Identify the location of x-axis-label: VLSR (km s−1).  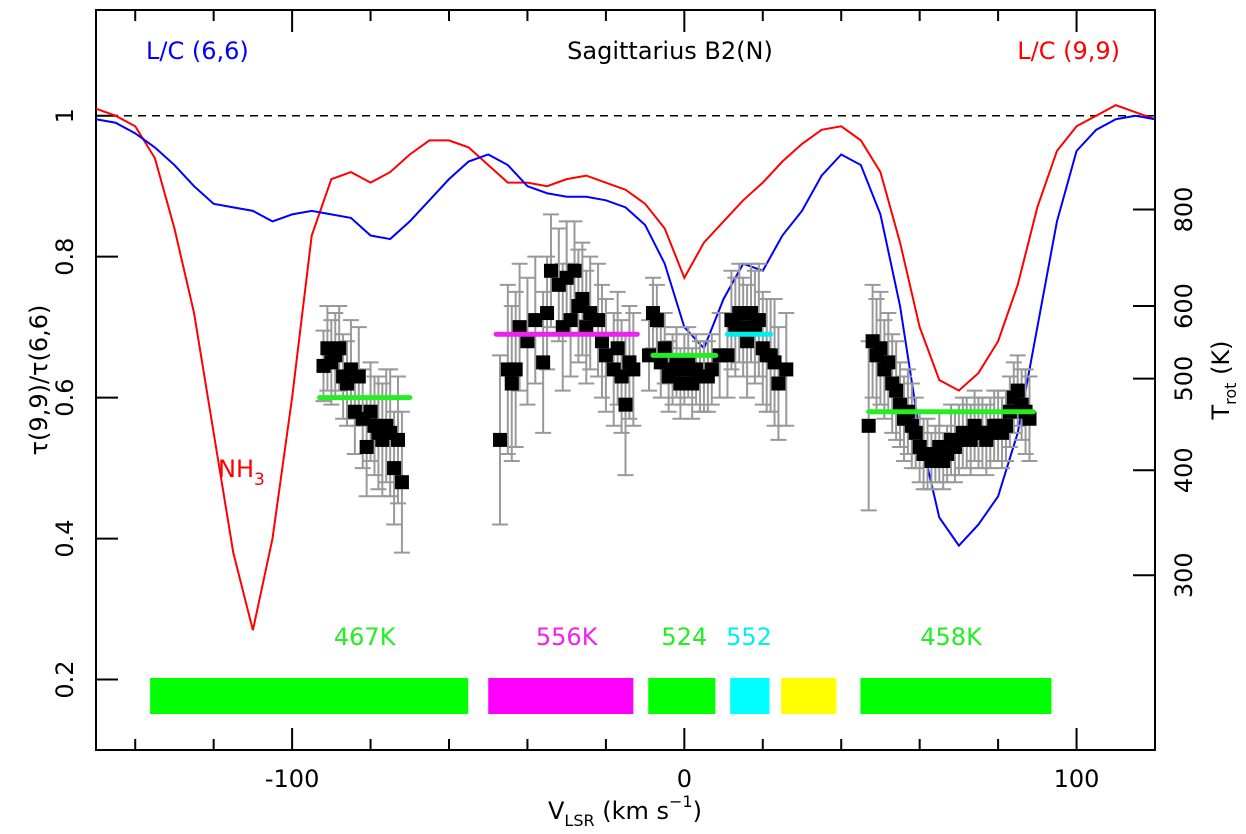
(625, 811).